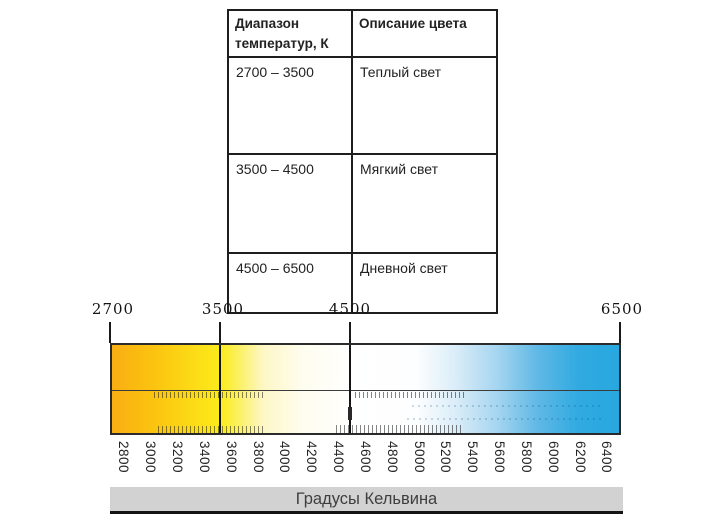  I want to click on k-value-label: 4000, so click(284, 457).